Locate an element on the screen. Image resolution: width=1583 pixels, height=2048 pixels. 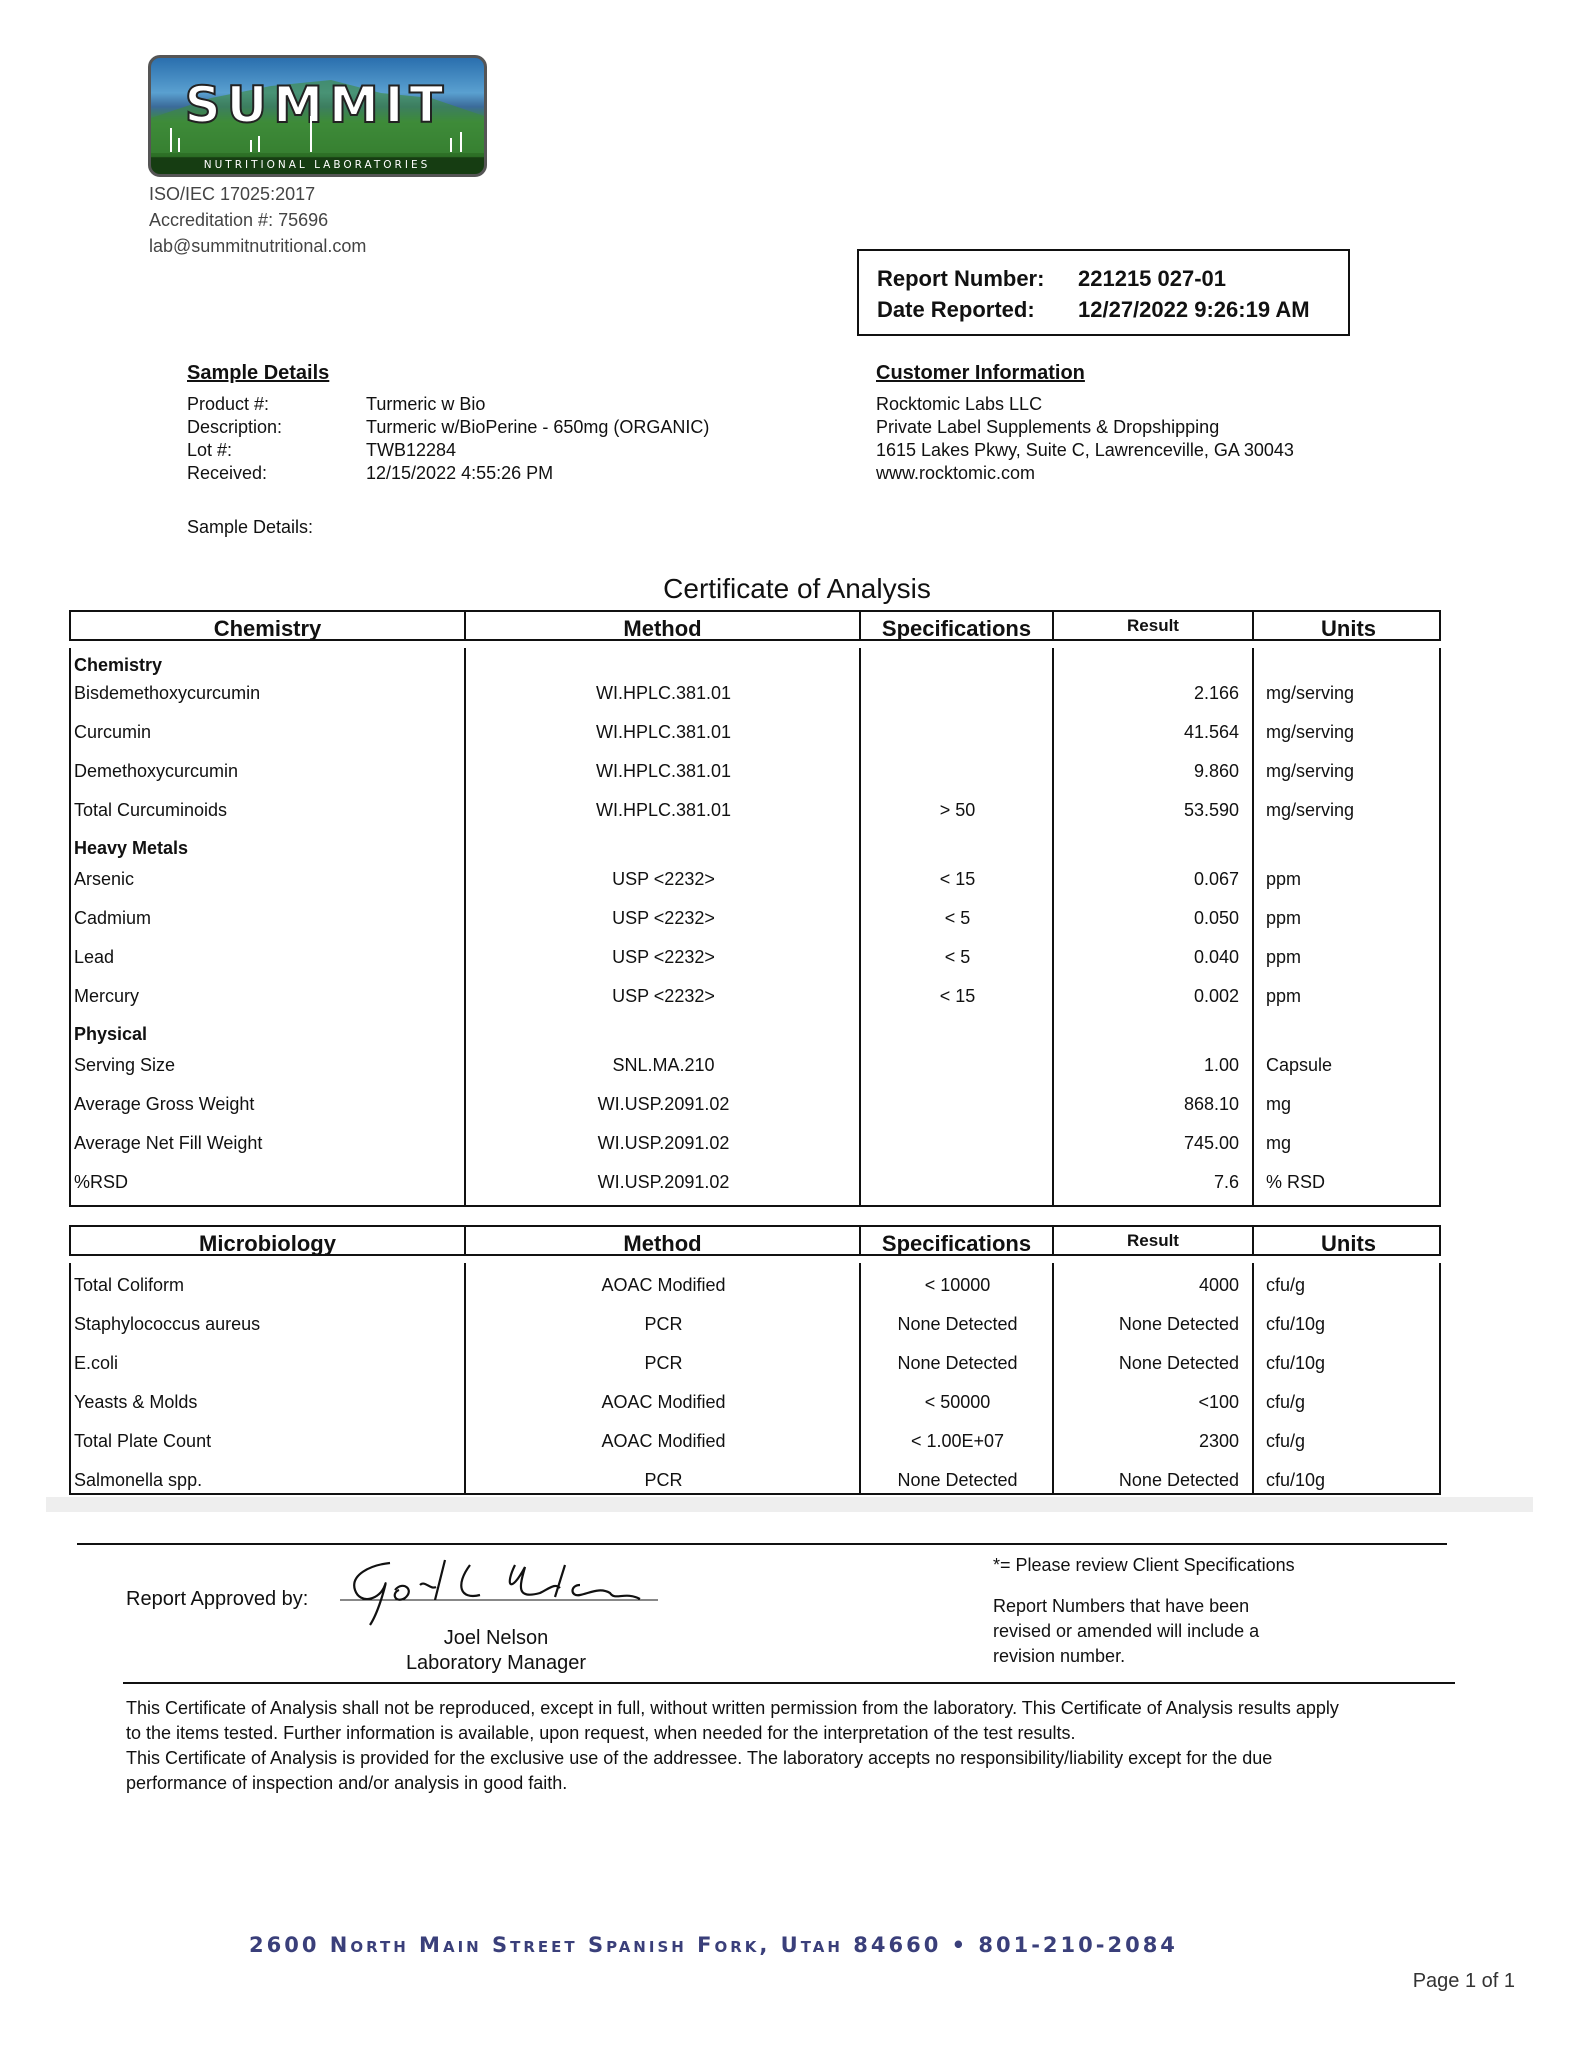
cell-name: Bisdemethoxycurcumin is located at coordinates (167, 693).